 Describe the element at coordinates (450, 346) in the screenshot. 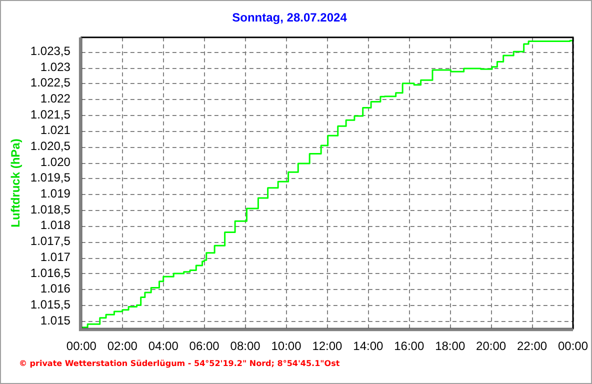

I see `x-tick-label: 18:00` at that location.